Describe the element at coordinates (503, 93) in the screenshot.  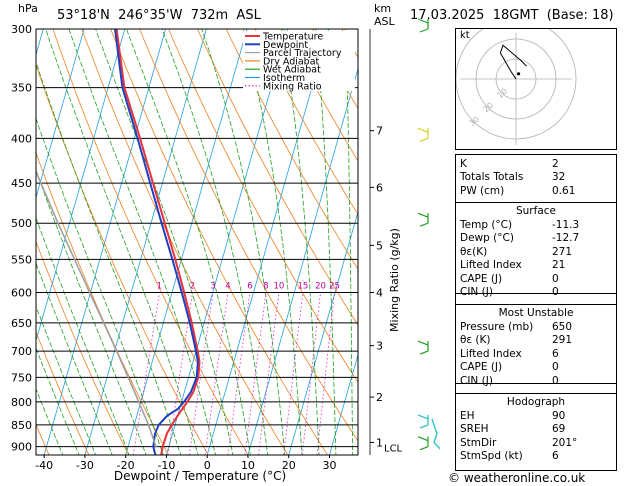
I see `hodograph-ring-label: 10` at that location.